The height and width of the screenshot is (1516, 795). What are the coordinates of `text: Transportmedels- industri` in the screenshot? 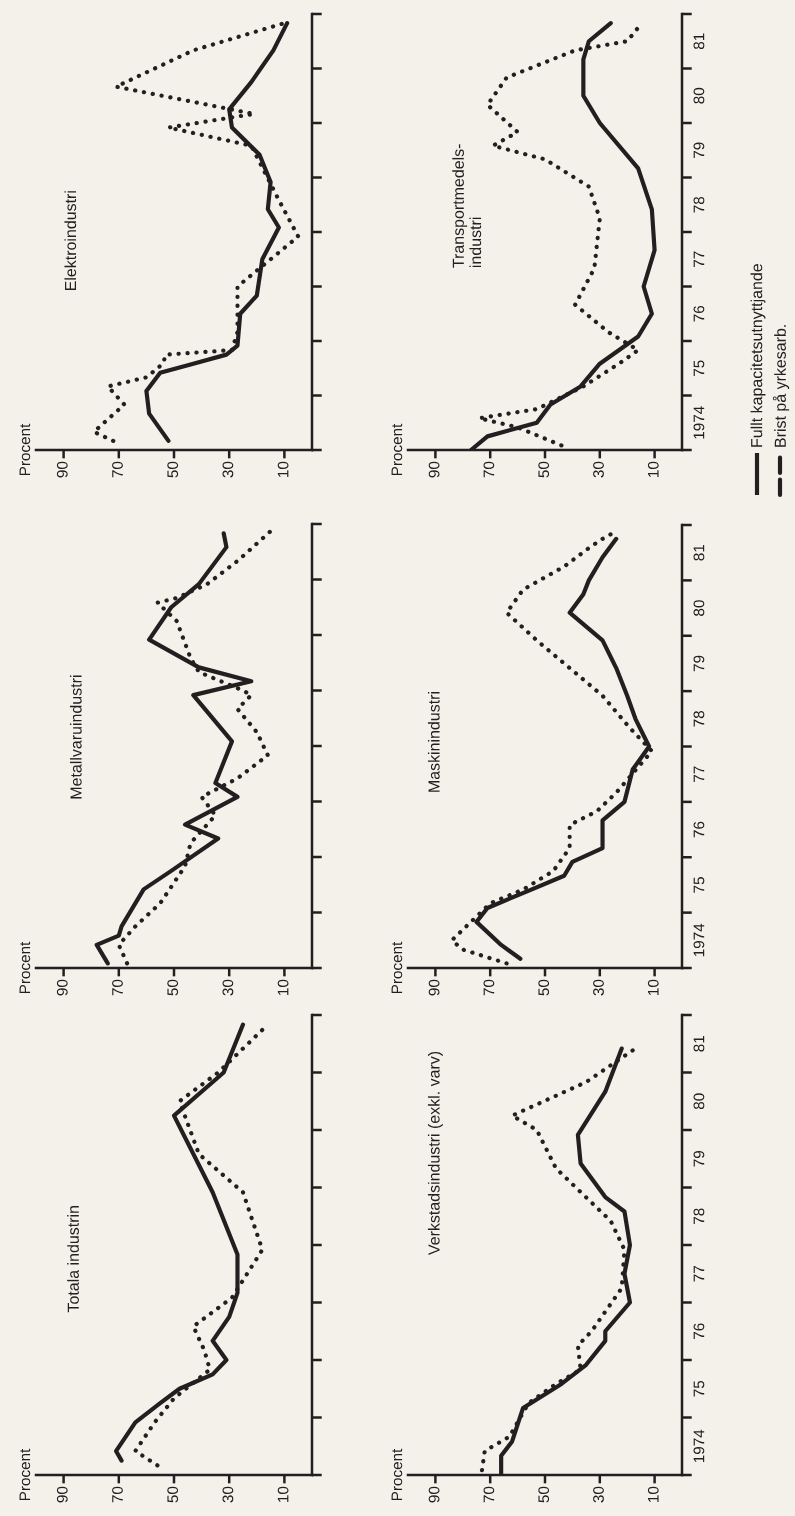 It's located at (467, 206).